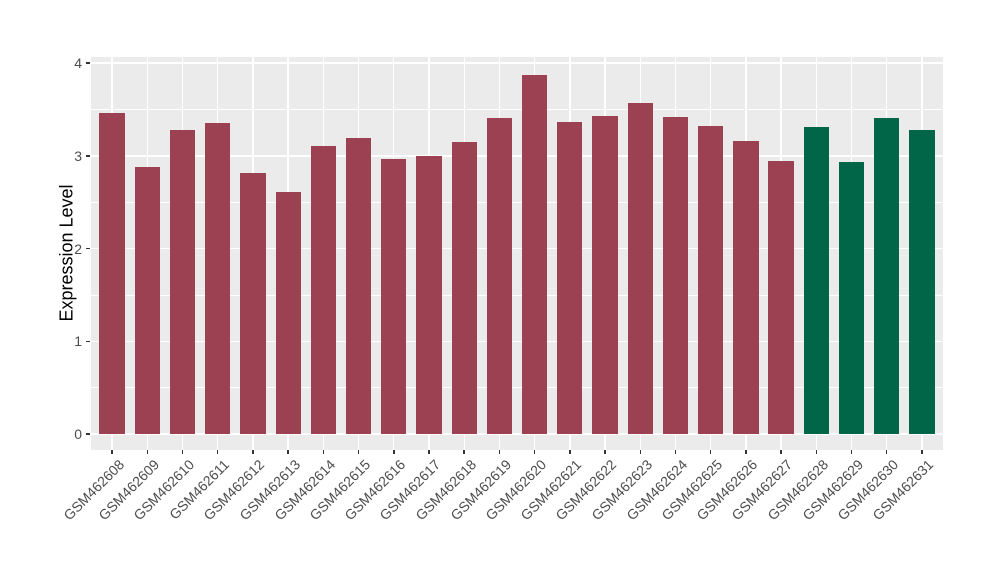 The height and width of the screenshot is (580, 1000). Describe the element at coordinates (816, 280) in the screenshot. I see `bar-GSM462628` at that location.